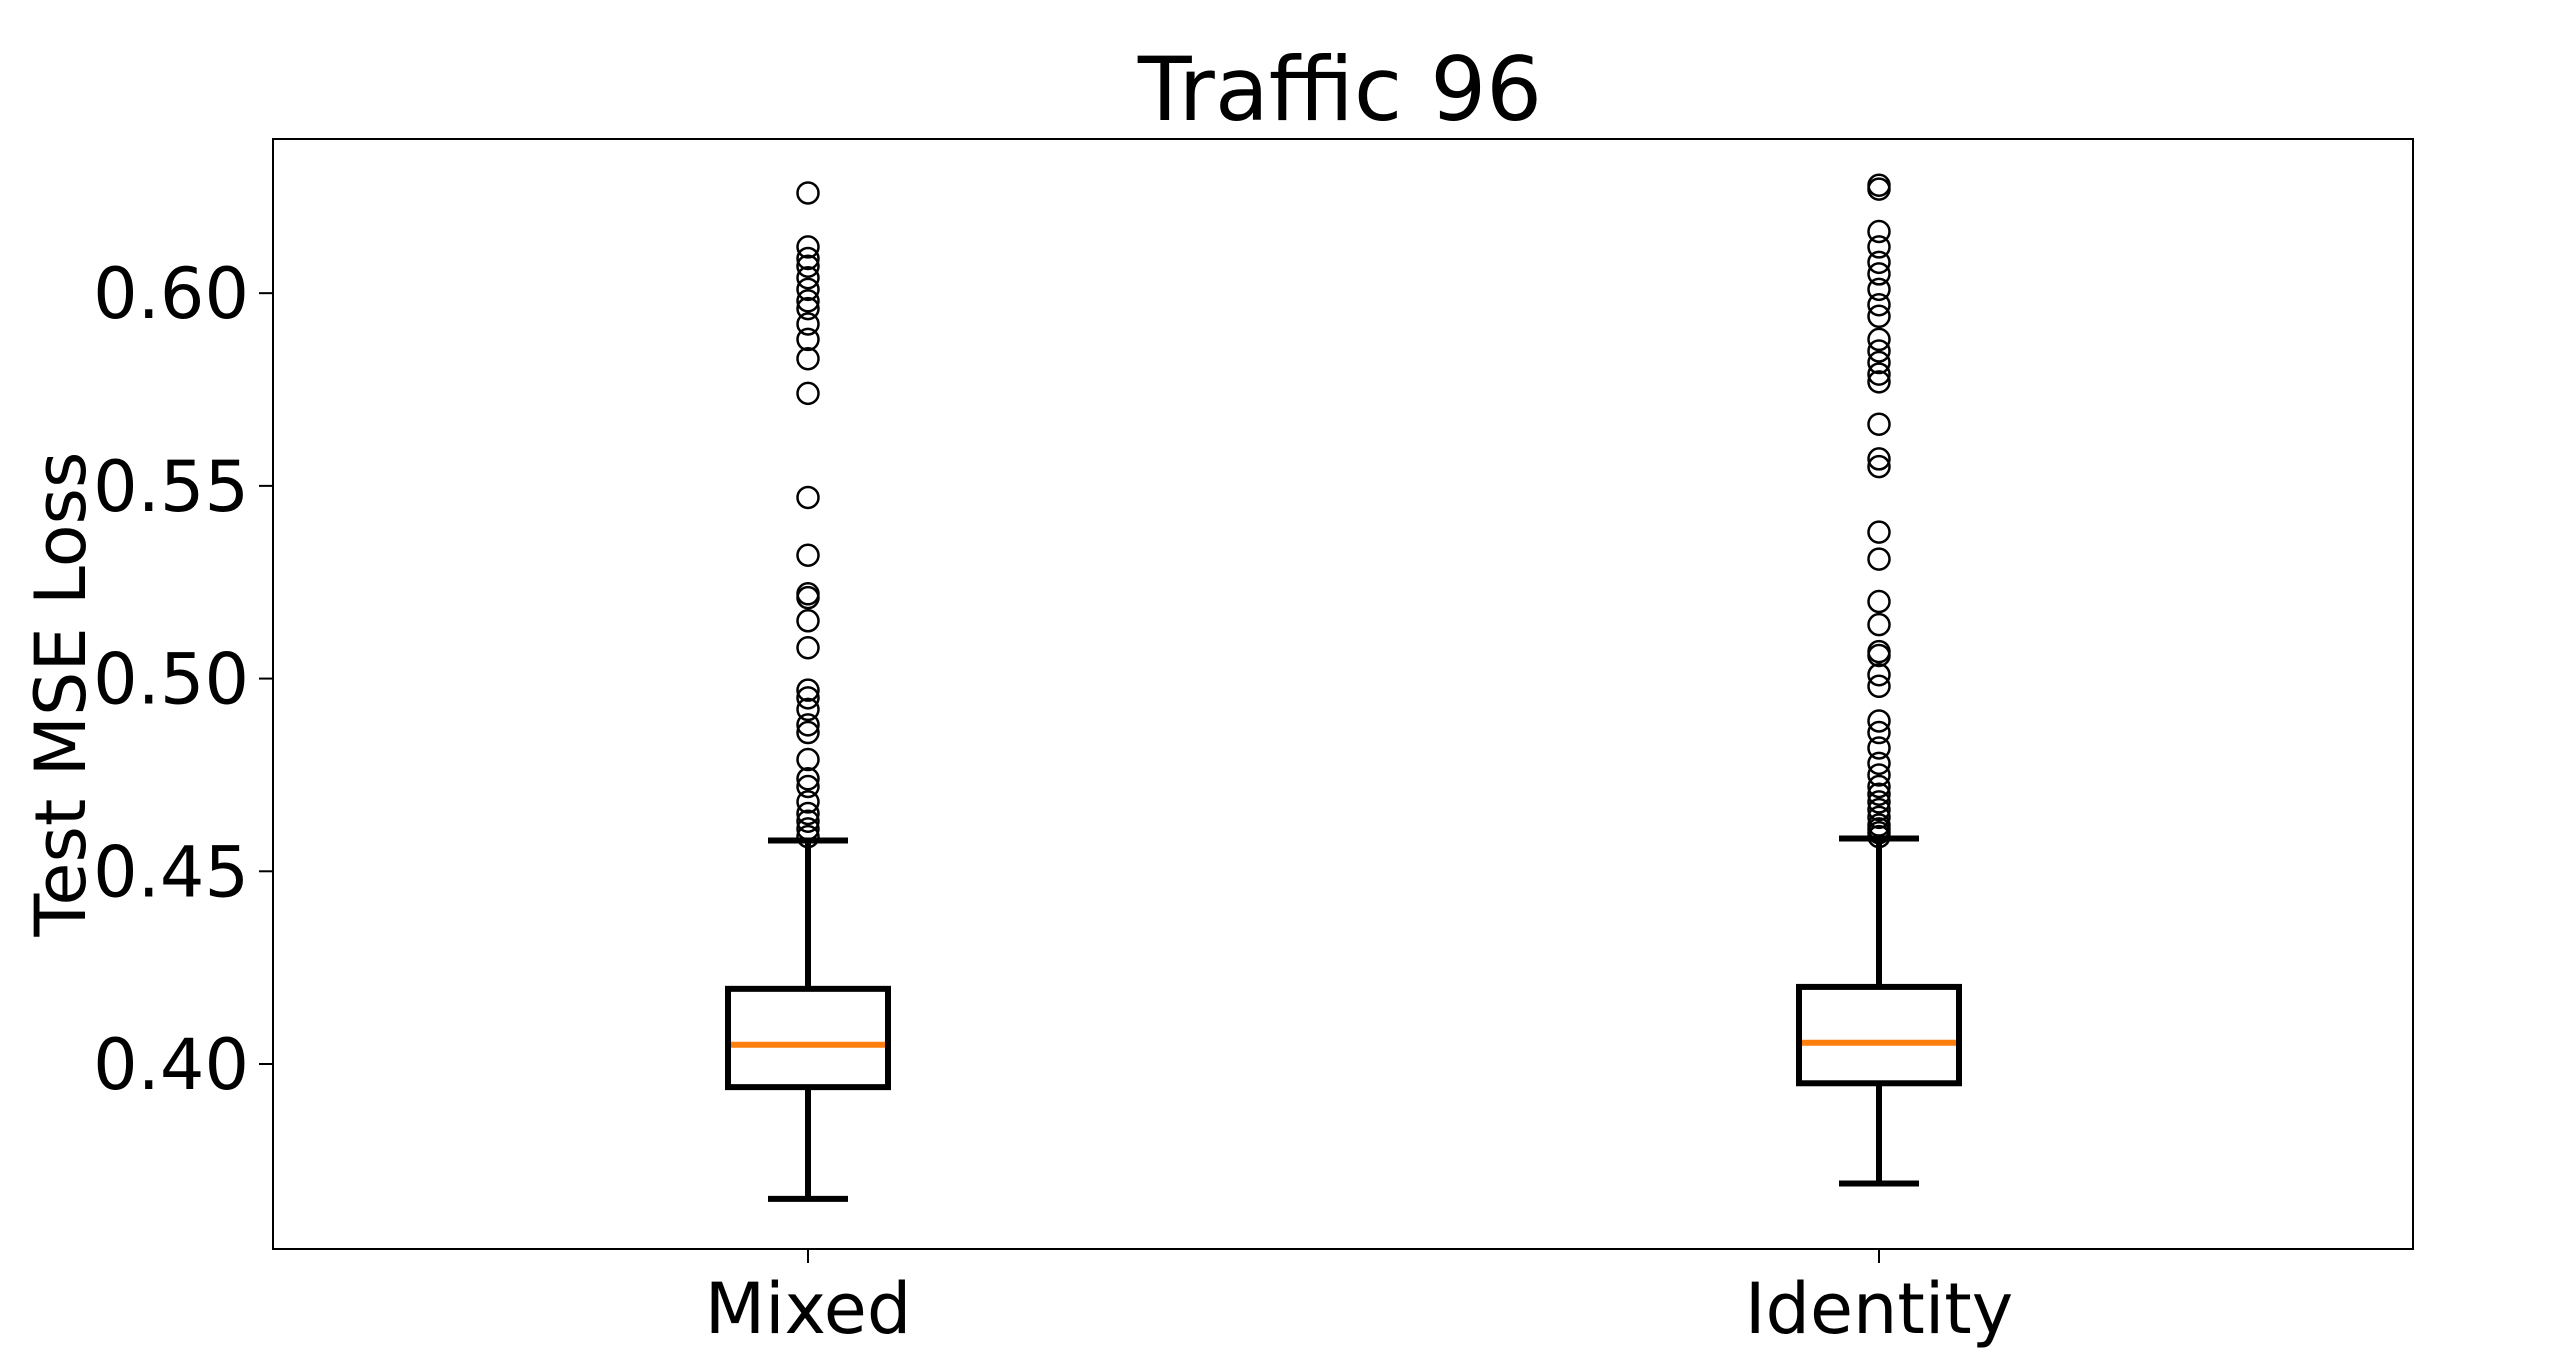  I want to click on chart-title: Traffic 96, so click(1339, 89).